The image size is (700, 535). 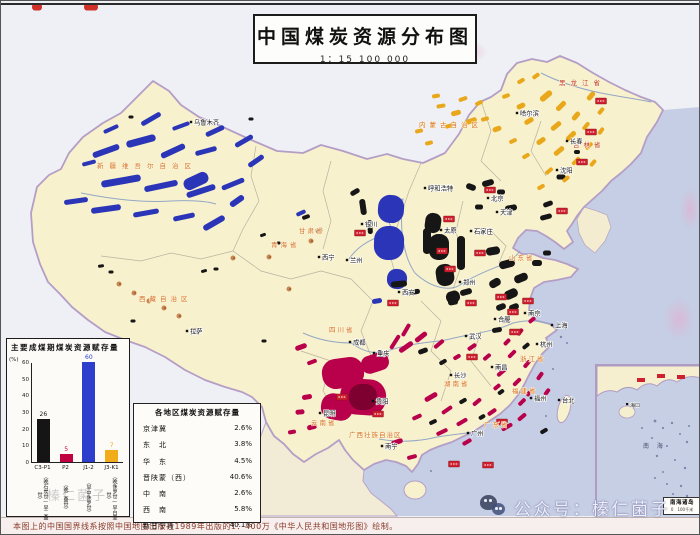 I want to click on x-category-label: P2, so click(x=65, y=468).